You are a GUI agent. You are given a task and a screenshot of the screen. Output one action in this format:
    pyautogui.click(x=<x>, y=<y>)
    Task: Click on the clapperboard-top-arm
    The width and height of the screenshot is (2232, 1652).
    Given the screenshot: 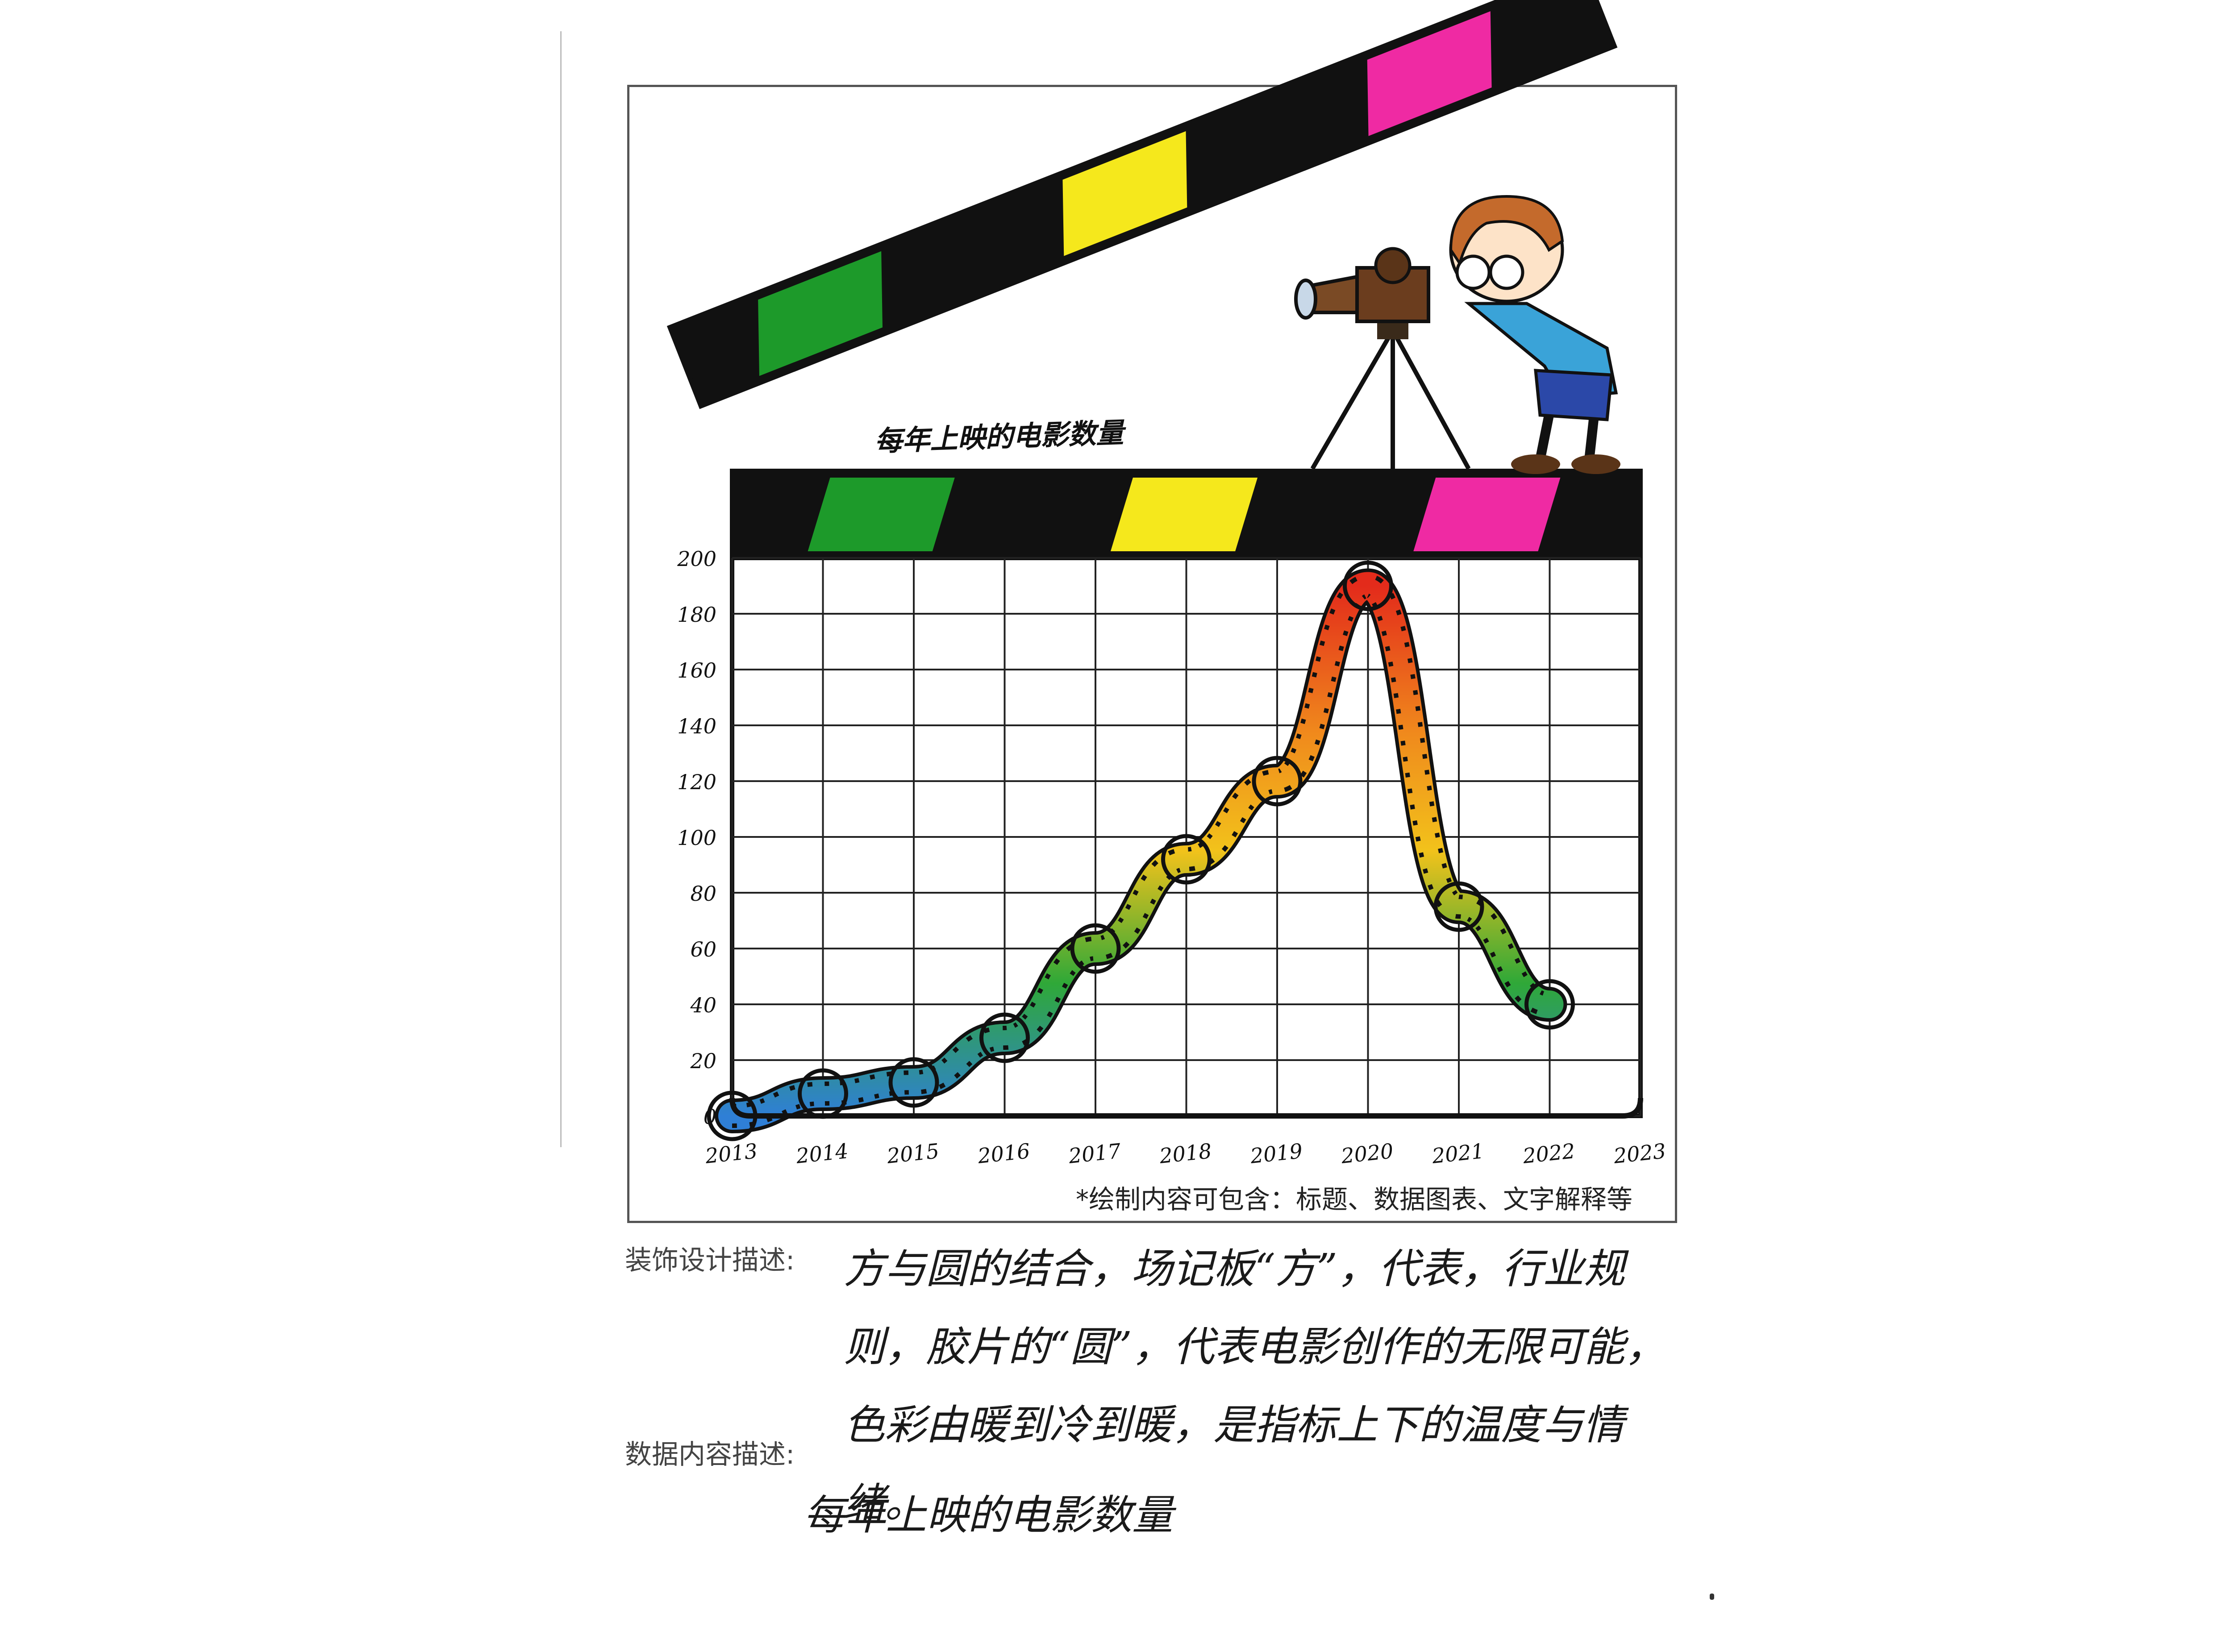 What is the action you would take?
    pyautogui.click(x=1142, y=204)
    